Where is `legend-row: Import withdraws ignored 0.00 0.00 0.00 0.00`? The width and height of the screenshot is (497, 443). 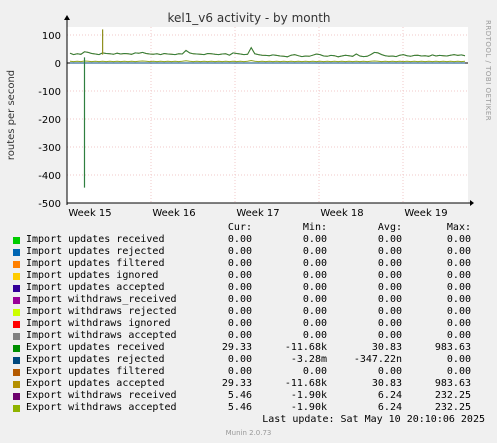 legend-row: Import withdraws ignored 0.00 0.00 0.00 0.00 is located at coordinates (248, 324).